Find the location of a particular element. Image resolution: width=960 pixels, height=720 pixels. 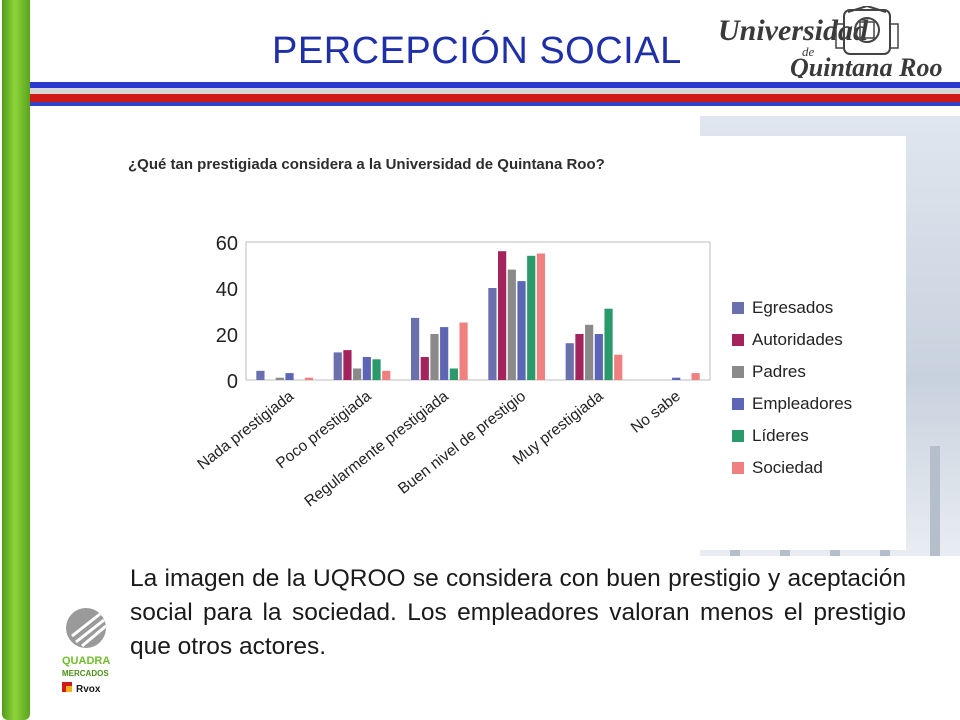

legend-item: Autoridades is located at coordinates (787, 340).